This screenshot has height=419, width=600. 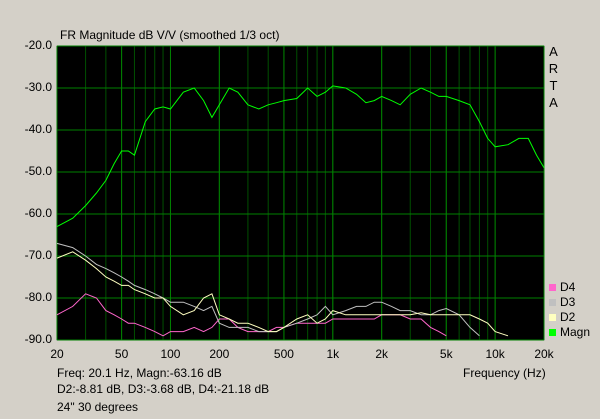 What do you see at coordinates (382, 354) in the screenshot?
I see `x-tick-label: 2k` at bounding box center [382, 354].